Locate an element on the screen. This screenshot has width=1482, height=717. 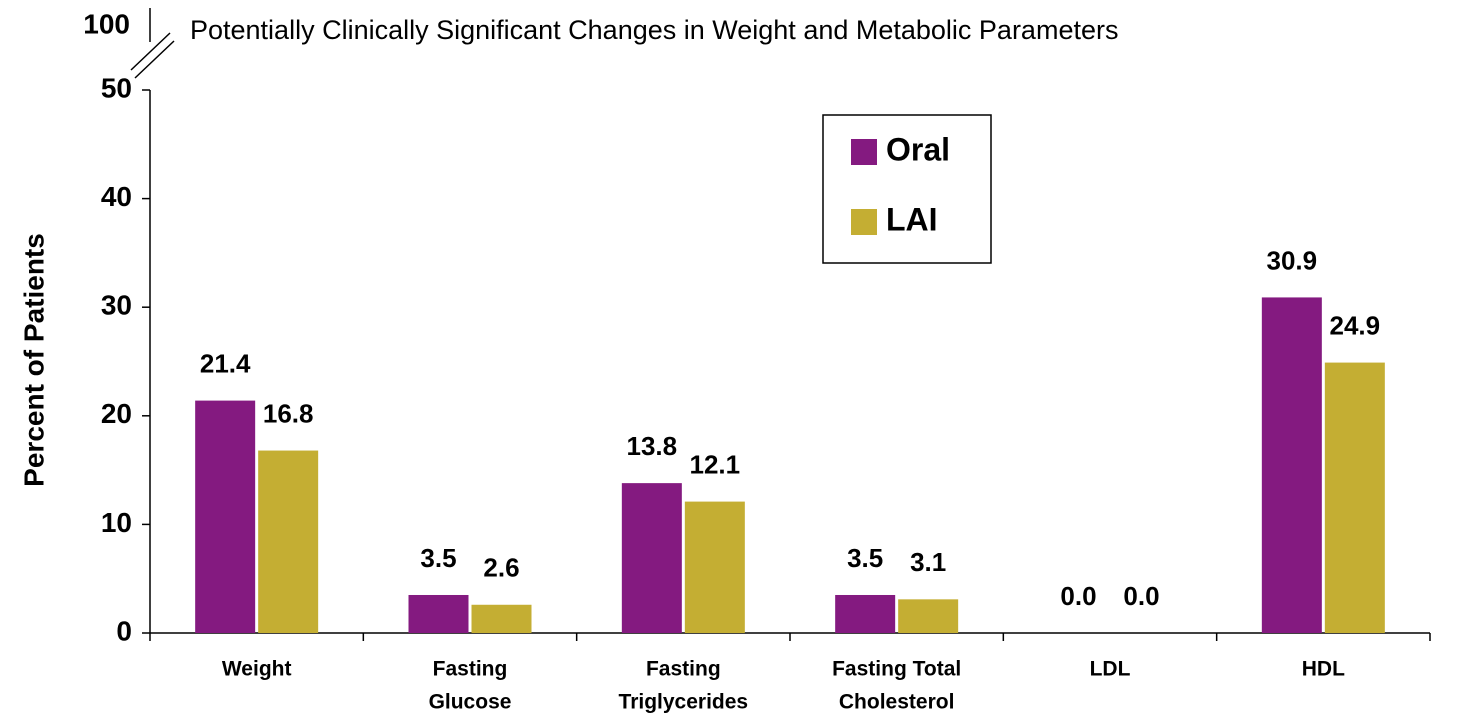
y-tick-label: 100 is located at coordinates (106, 23).